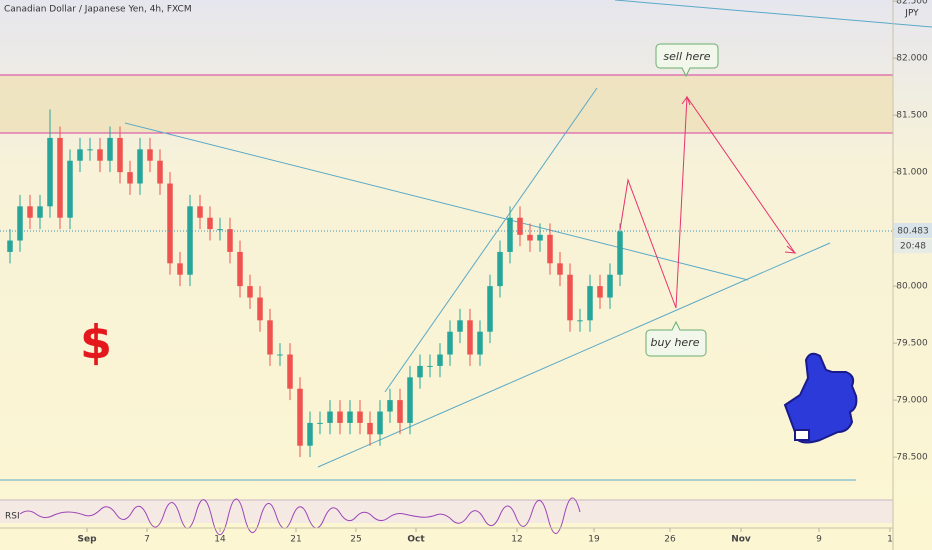  What do you see at coordinates (147, 540) in the screenshot?
I see `x-tick-label: 7` at bounding box center [147, 540].